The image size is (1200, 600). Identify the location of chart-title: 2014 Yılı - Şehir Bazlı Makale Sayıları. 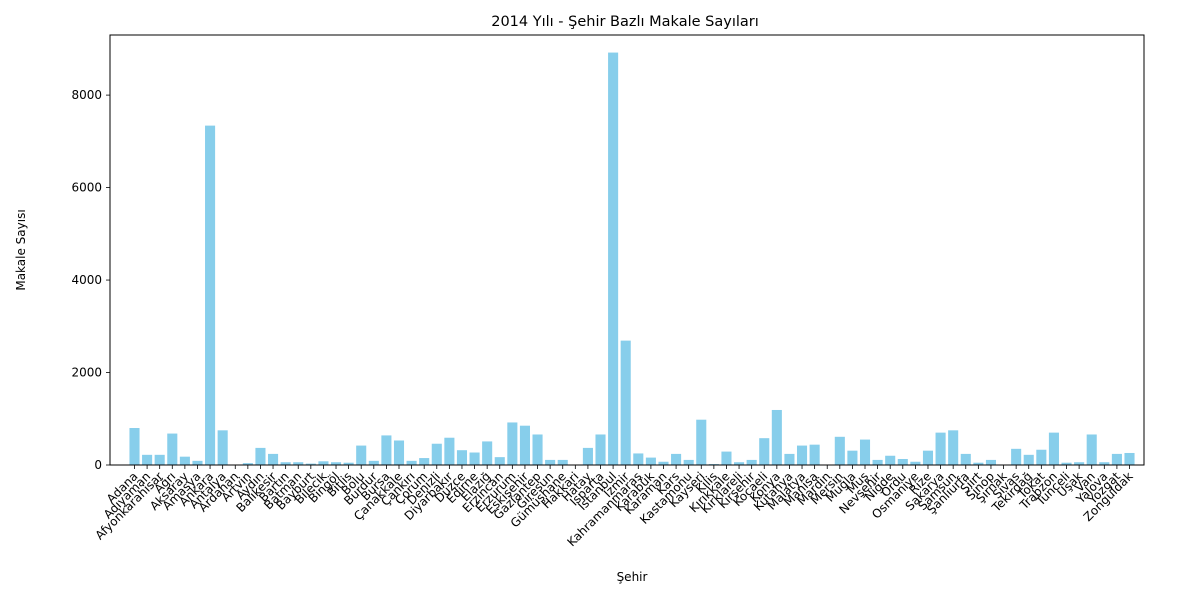
(625, 22).